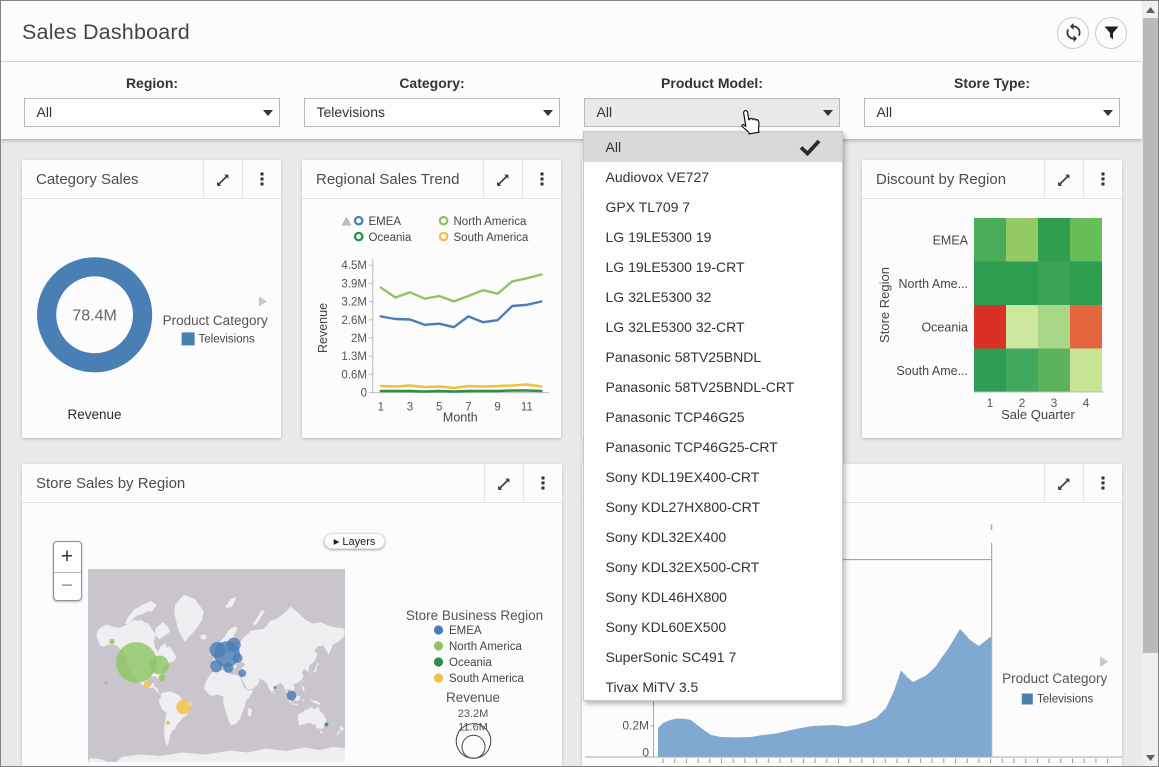 The height and width of the screenshot is (767, 1159). I want to click on svg-text: 3.2M, so click(354, 303).